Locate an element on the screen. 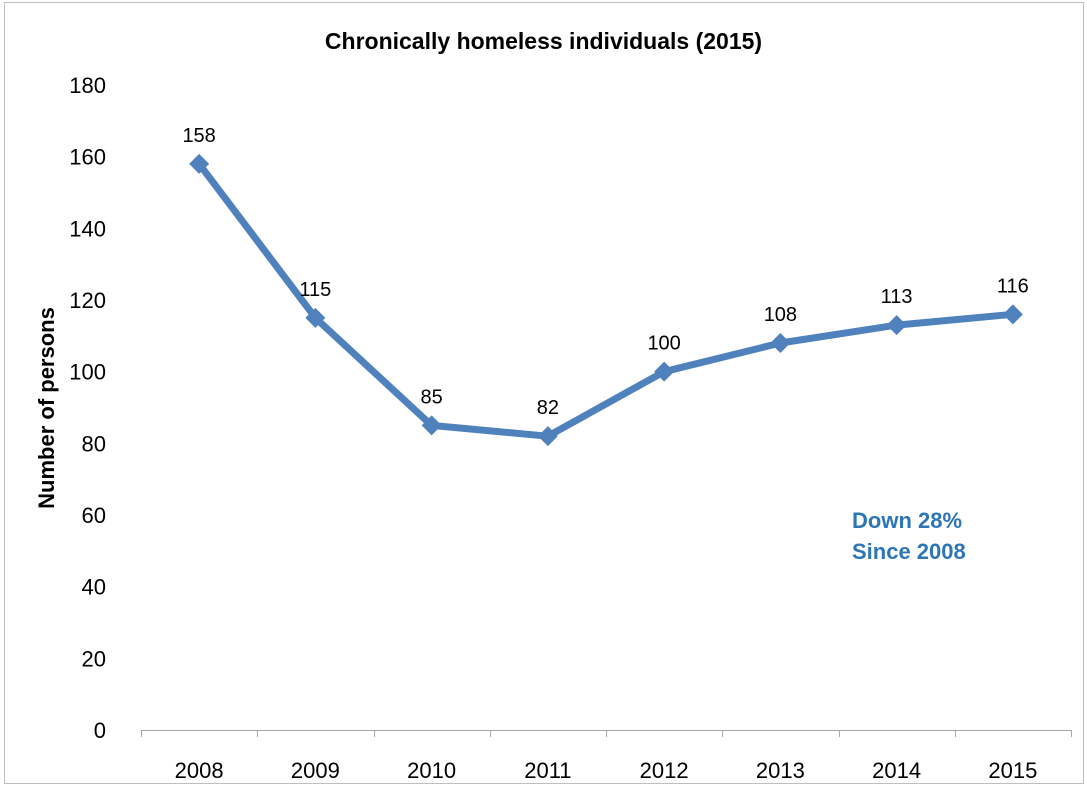  data-label: 100 is located at coordinates (663, 344).